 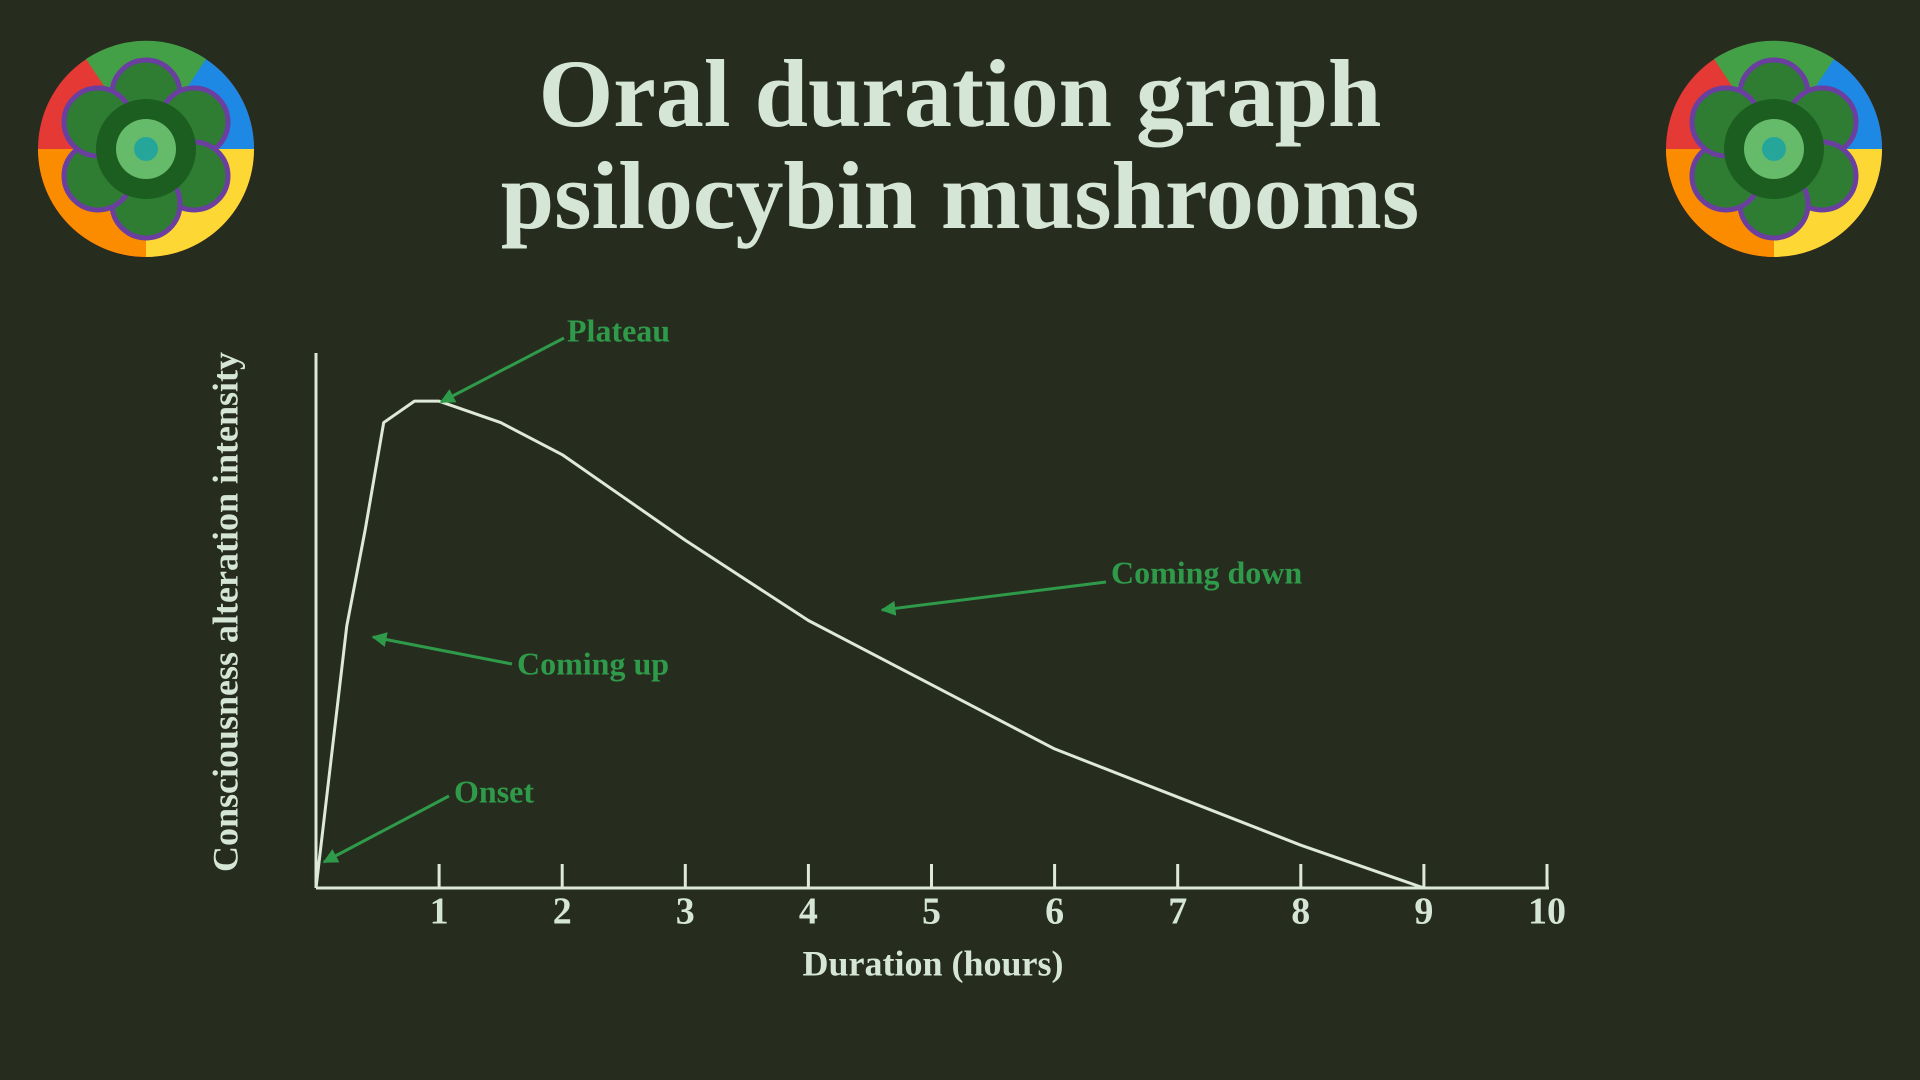 I want to click on x-axis-label: Duration (hours), so click(x=932, y=963).